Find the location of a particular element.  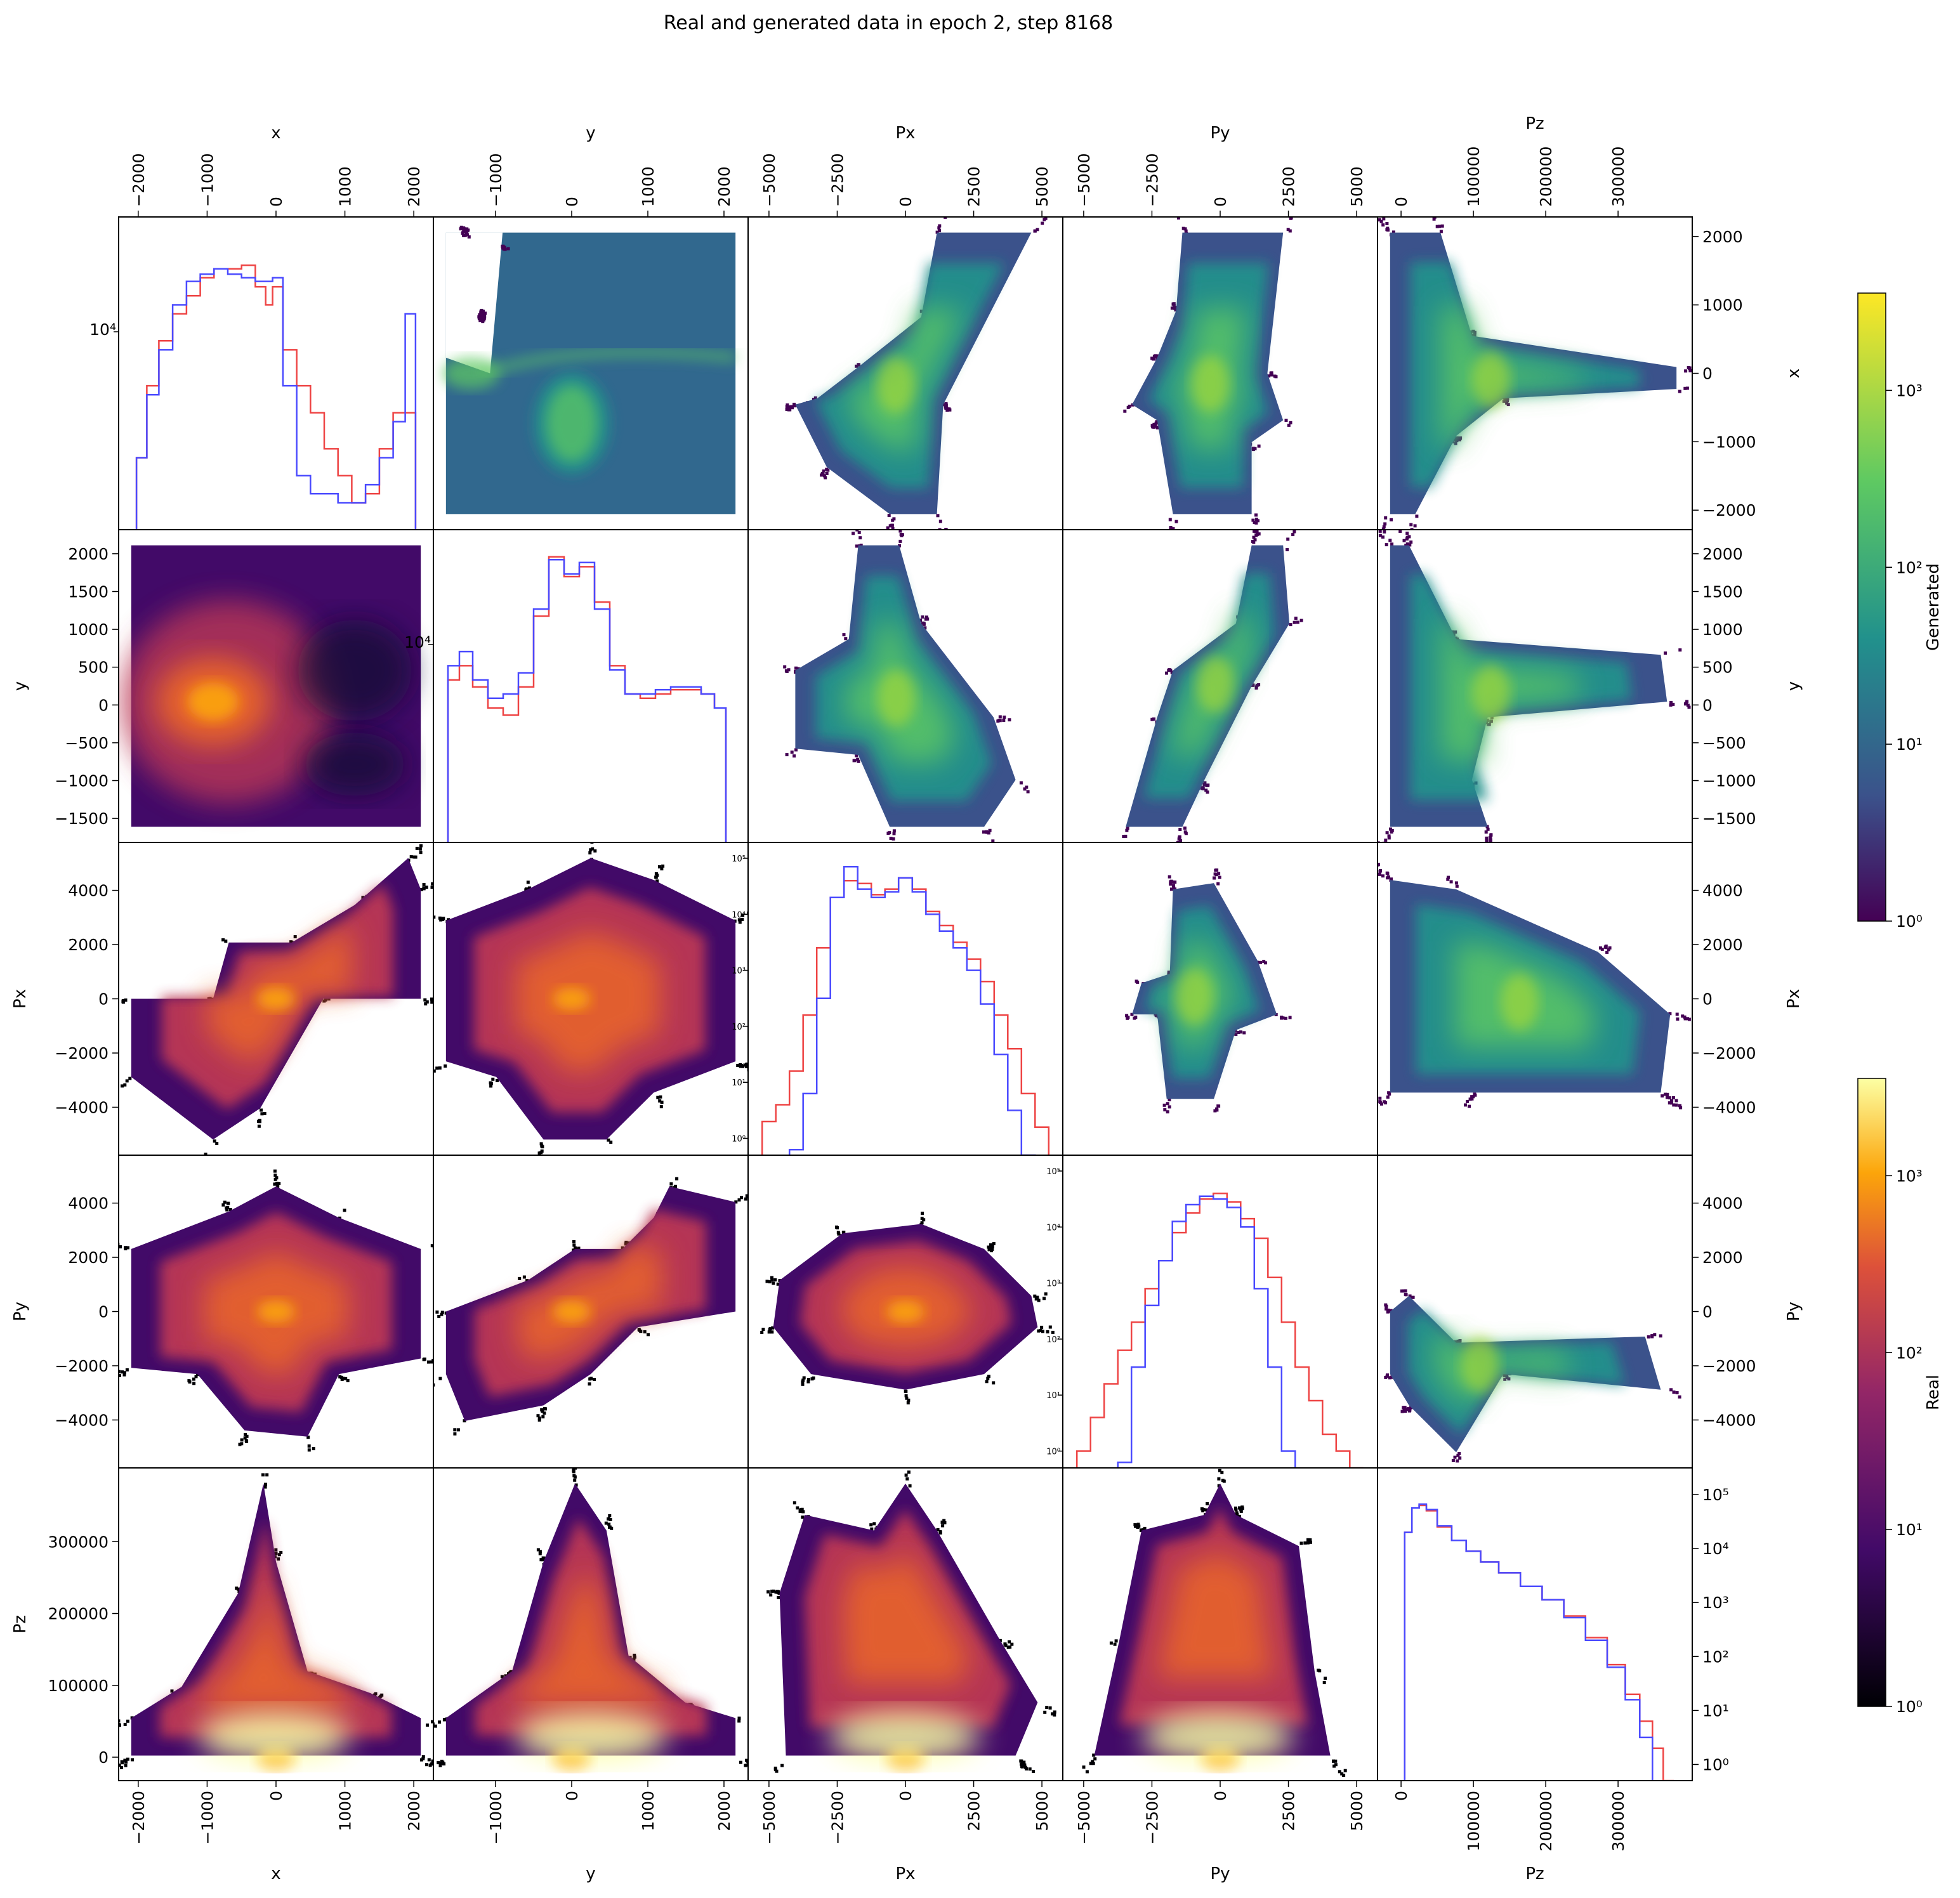

panel-Py-vs-y is located at coordinates (590, 1306).